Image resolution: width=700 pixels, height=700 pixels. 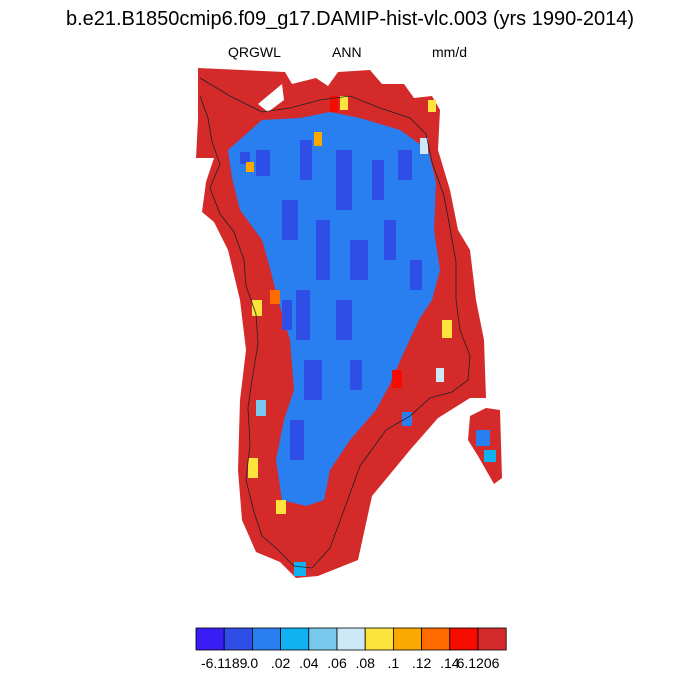 I want to click on map-dark-patches, so click(x=339, y=300).